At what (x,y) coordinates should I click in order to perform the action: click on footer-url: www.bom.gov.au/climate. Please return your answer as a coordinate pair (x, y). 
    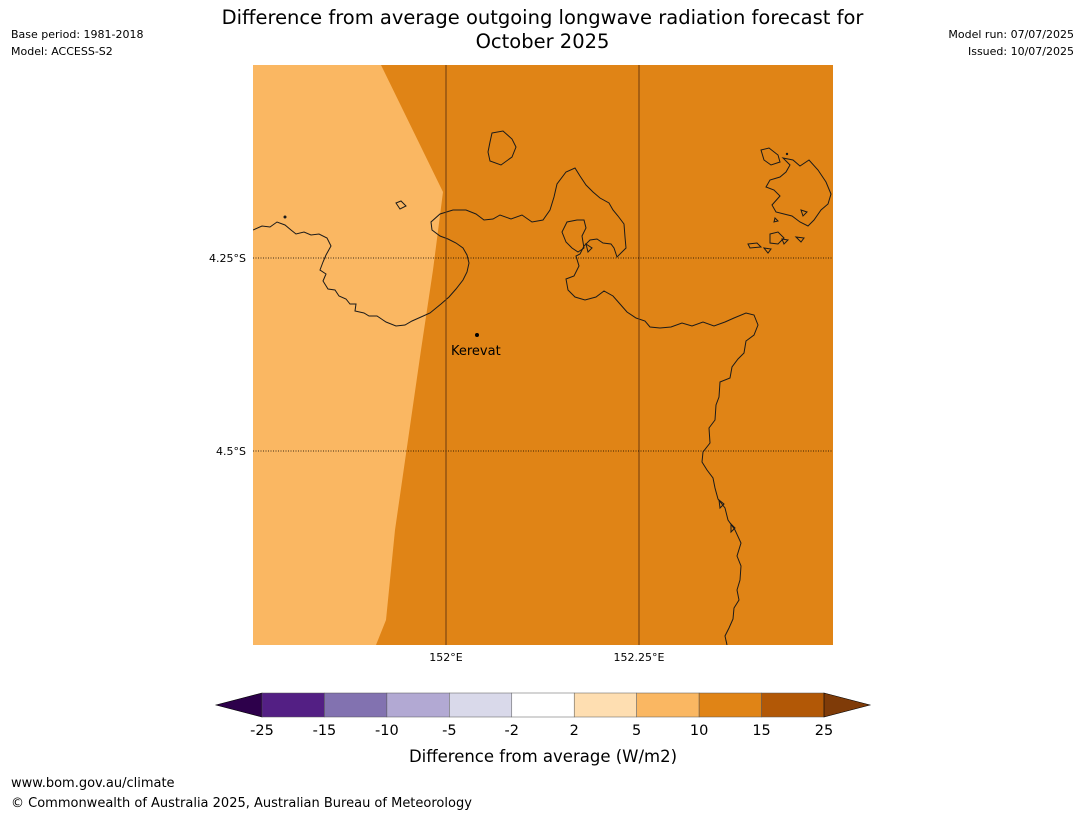
    Looking at the image, I should click on (93, 783).